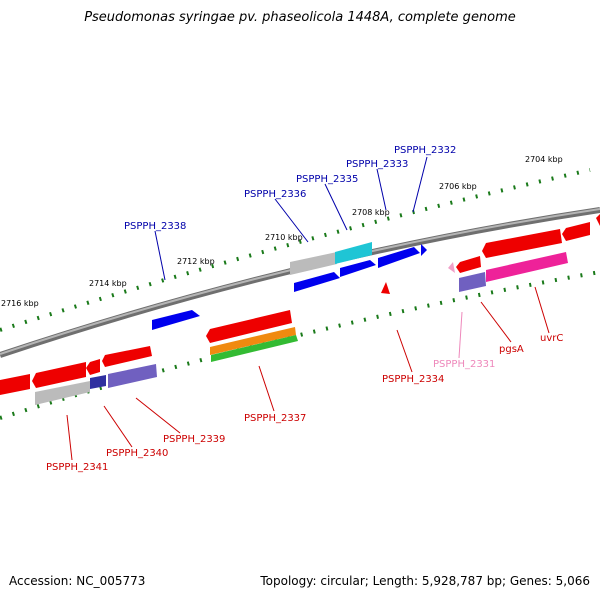 This screenshot has height=600, width=600. Describe the element at coordinates (377, 164) in the screenshot. I see `gene-label-PSPPH_2333: PSPPH_2333` at that location.